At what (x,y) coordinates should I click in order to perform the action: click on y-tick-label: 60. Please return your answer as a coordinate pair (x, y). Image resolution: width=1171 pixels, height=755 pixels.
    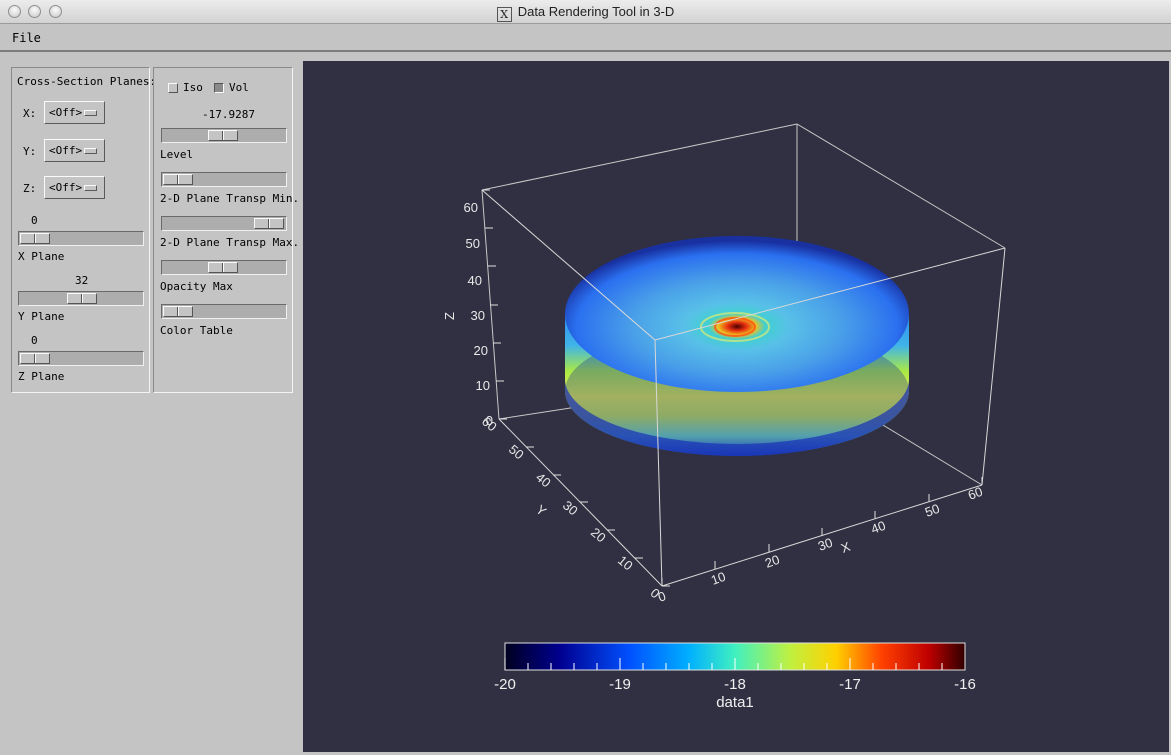
    Looking at the image, I should click on (489, 424).